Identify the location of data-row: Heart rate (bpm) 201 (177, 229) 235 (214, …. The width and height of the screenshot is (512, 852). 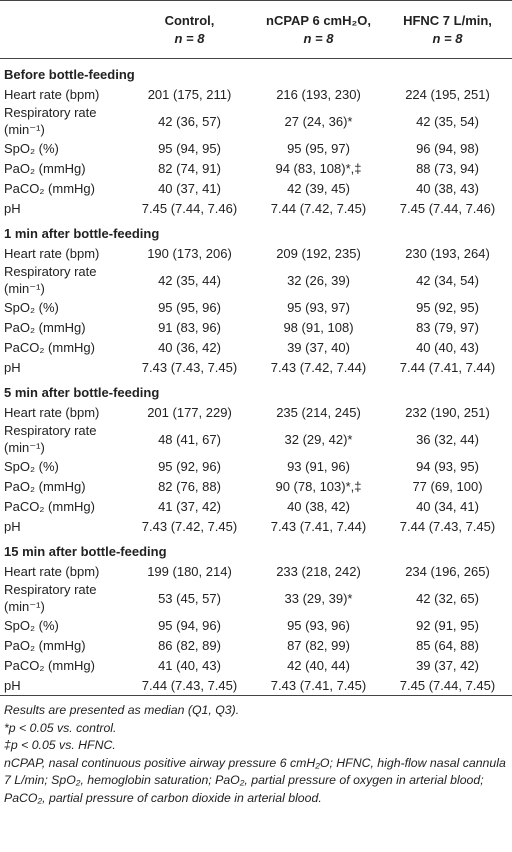
(256, 412).